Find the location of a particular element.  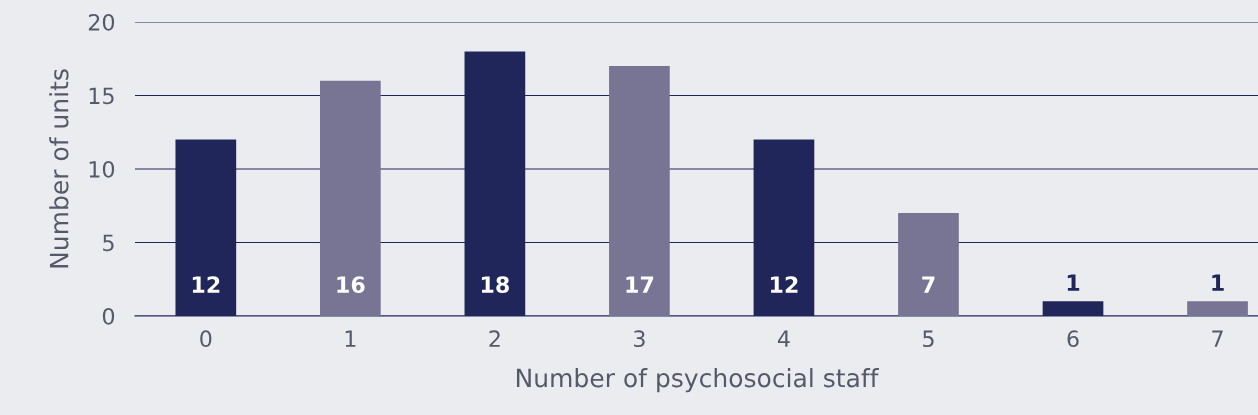

x-tick-label: 6 is located at coordinates (1073, 339).